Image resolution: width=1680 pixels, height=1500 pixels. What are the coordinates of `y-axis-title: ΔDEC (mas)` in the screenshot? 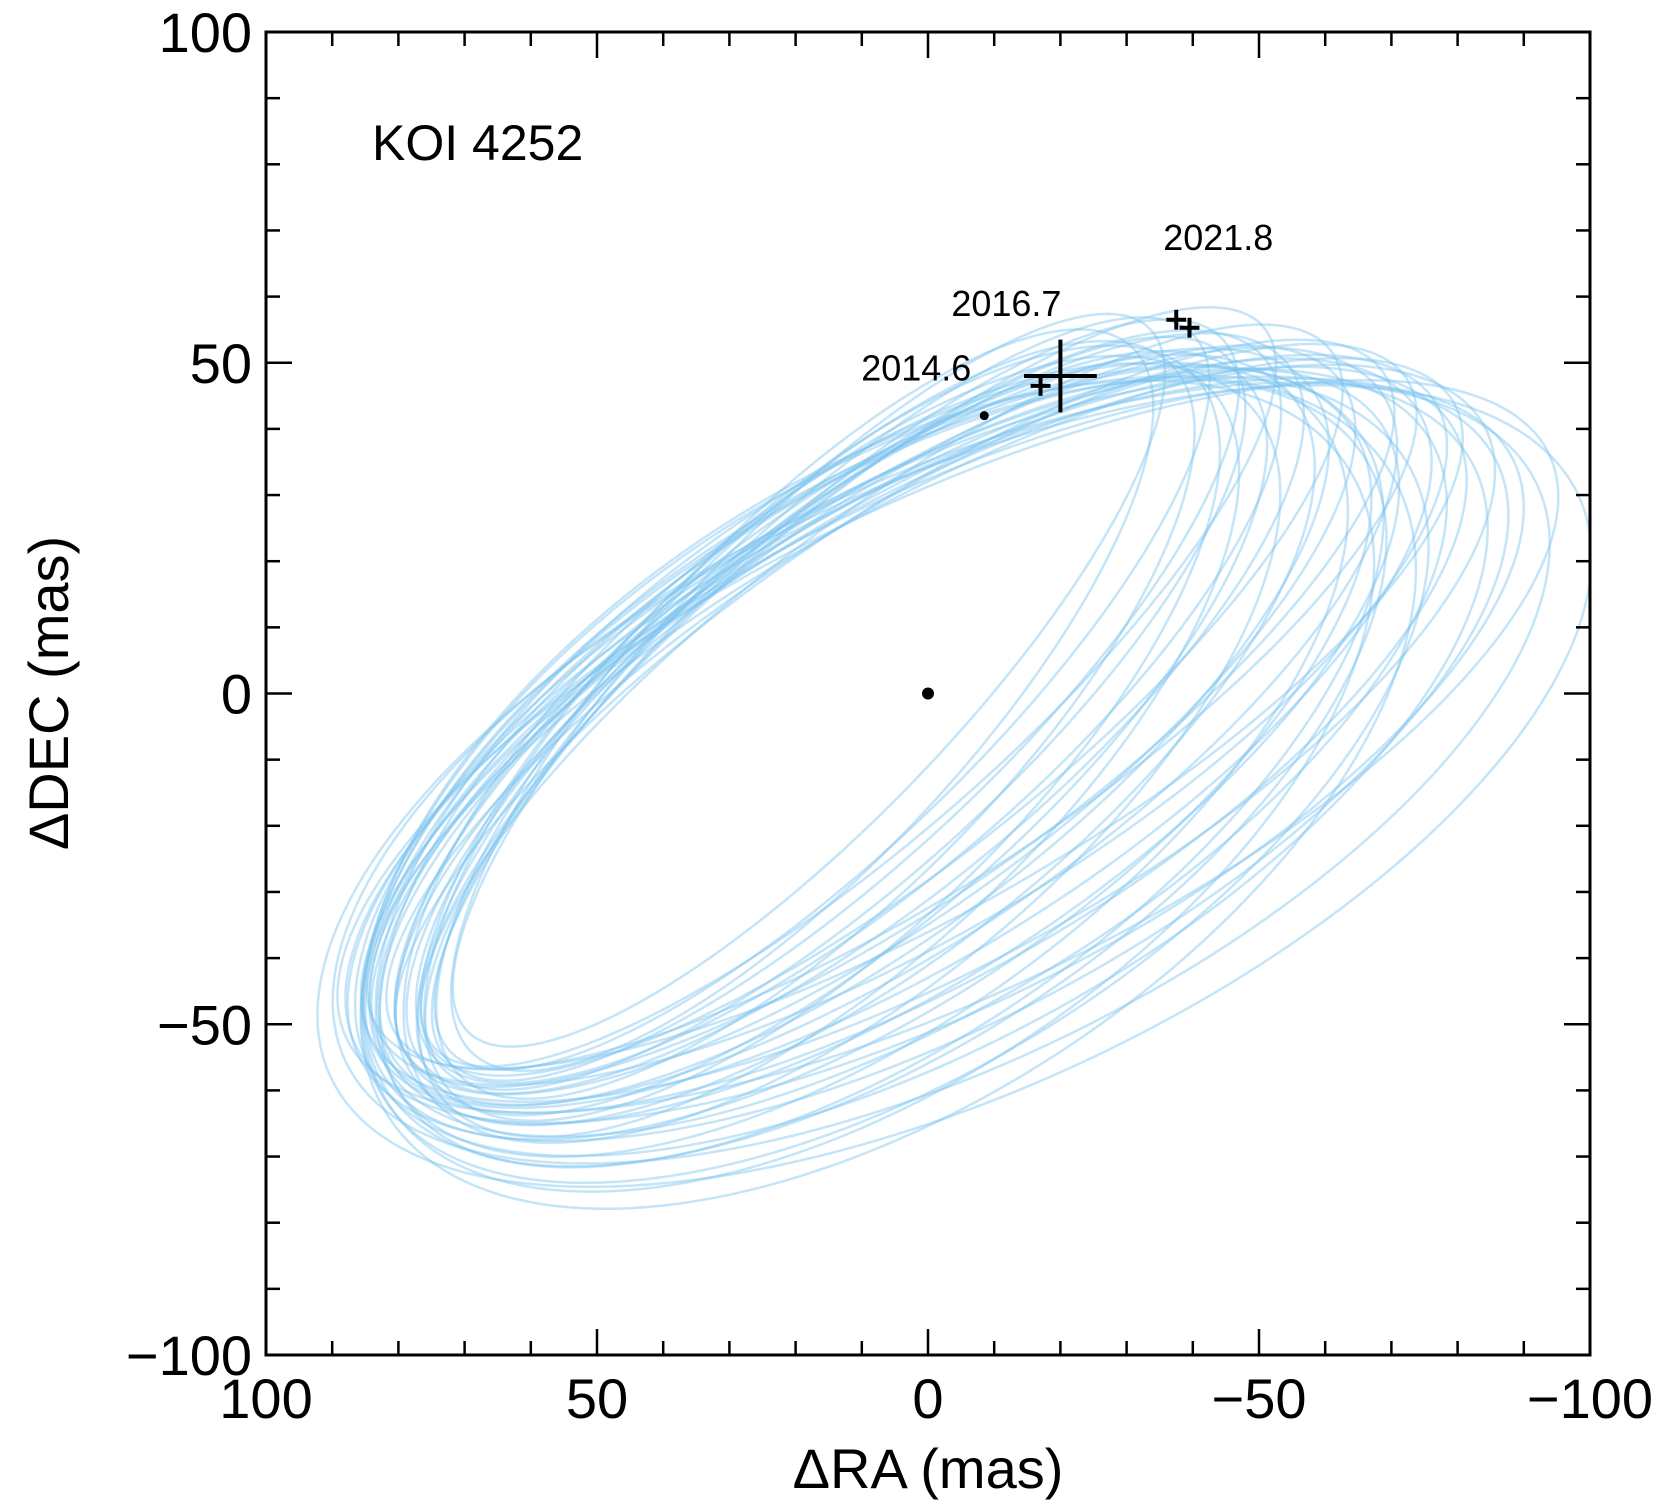 It's located at (48, 693).